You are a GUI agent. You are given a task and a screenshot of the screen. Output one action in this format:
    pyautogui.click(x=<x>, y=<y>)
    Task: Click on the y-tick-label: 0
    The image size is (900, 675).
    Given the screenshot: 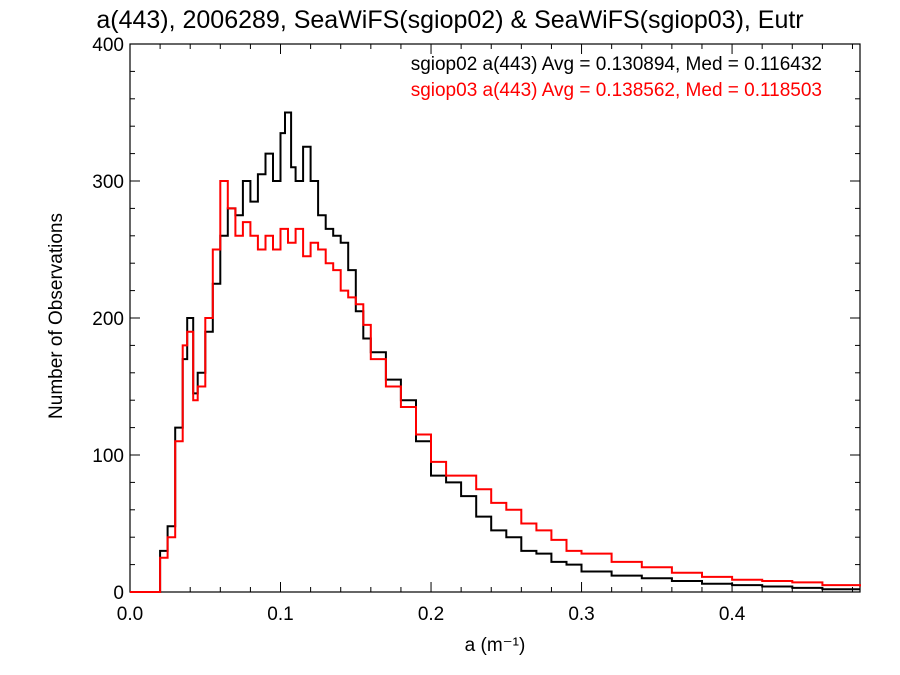 What is the action you would take?
    pyautogui.click(x=118, y=593)
    